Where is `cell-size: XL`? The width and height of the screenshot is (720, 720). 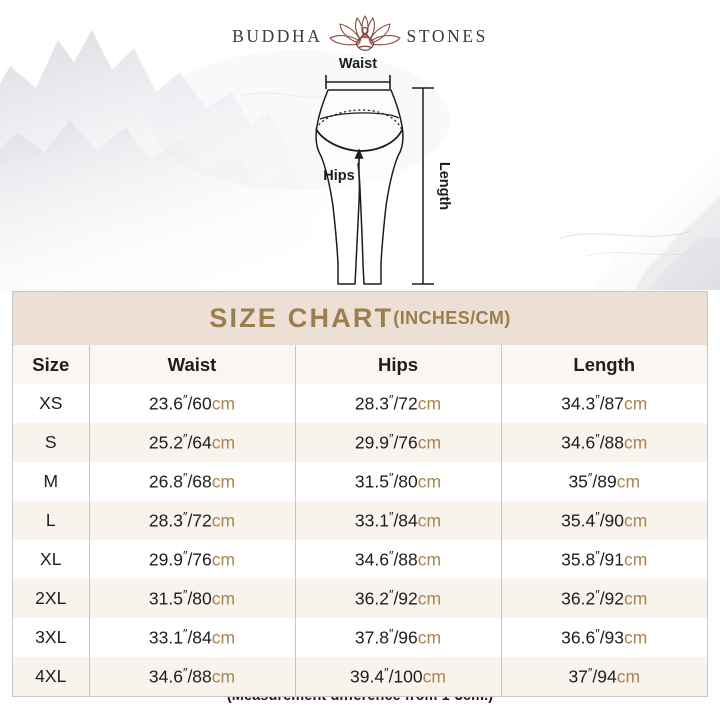
cell-size: XL is located at coordinates (51, 559).